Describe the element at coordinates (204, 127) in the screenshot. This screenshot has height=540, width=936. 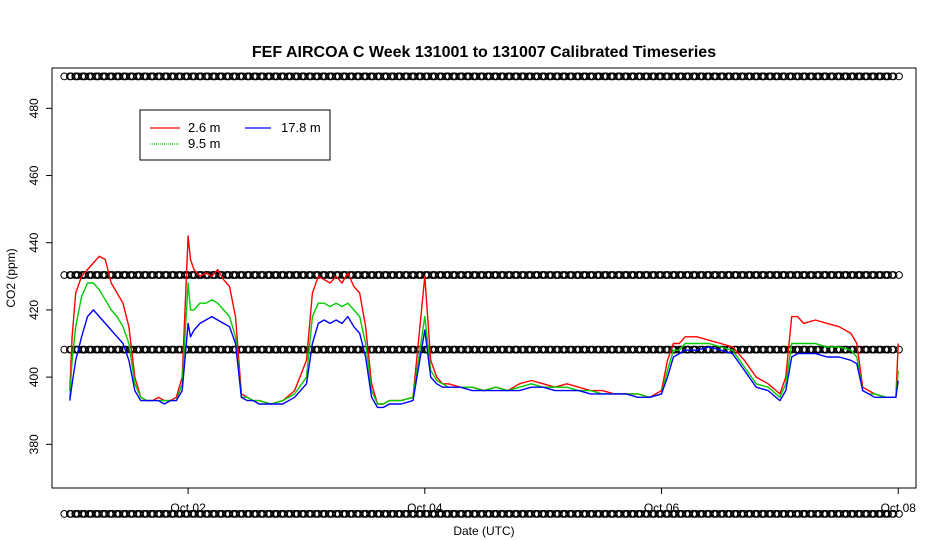
I see `legend-label-2-6m: 2.6 m` at that location.